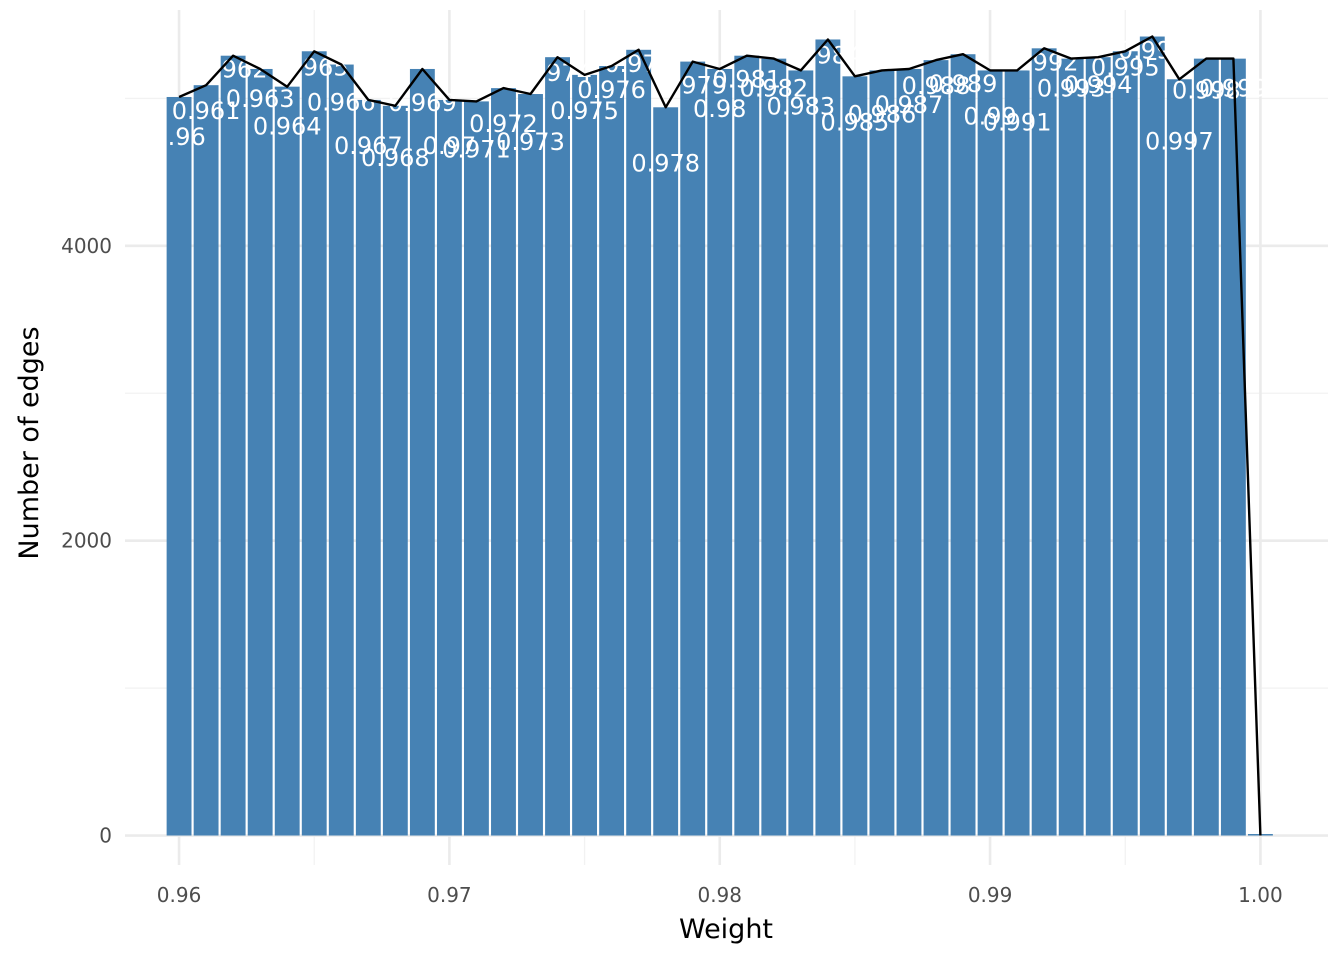 The width and height of the screenshot is (1344, 960). I want to click on data-label: 0.97, so click(449, 146).